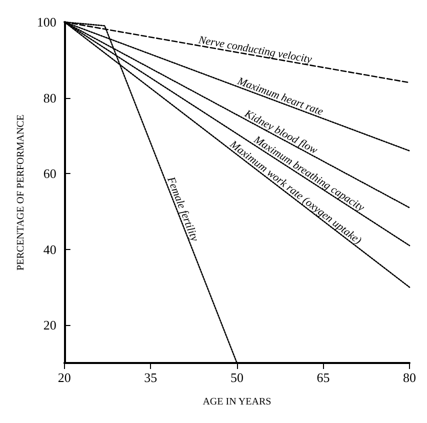 This screenshot has width=427, height=423. What do you see at coordinates (46, 22) in the screenshot?
I see `y-tick-label: 100` at bounding box center [46, 22].